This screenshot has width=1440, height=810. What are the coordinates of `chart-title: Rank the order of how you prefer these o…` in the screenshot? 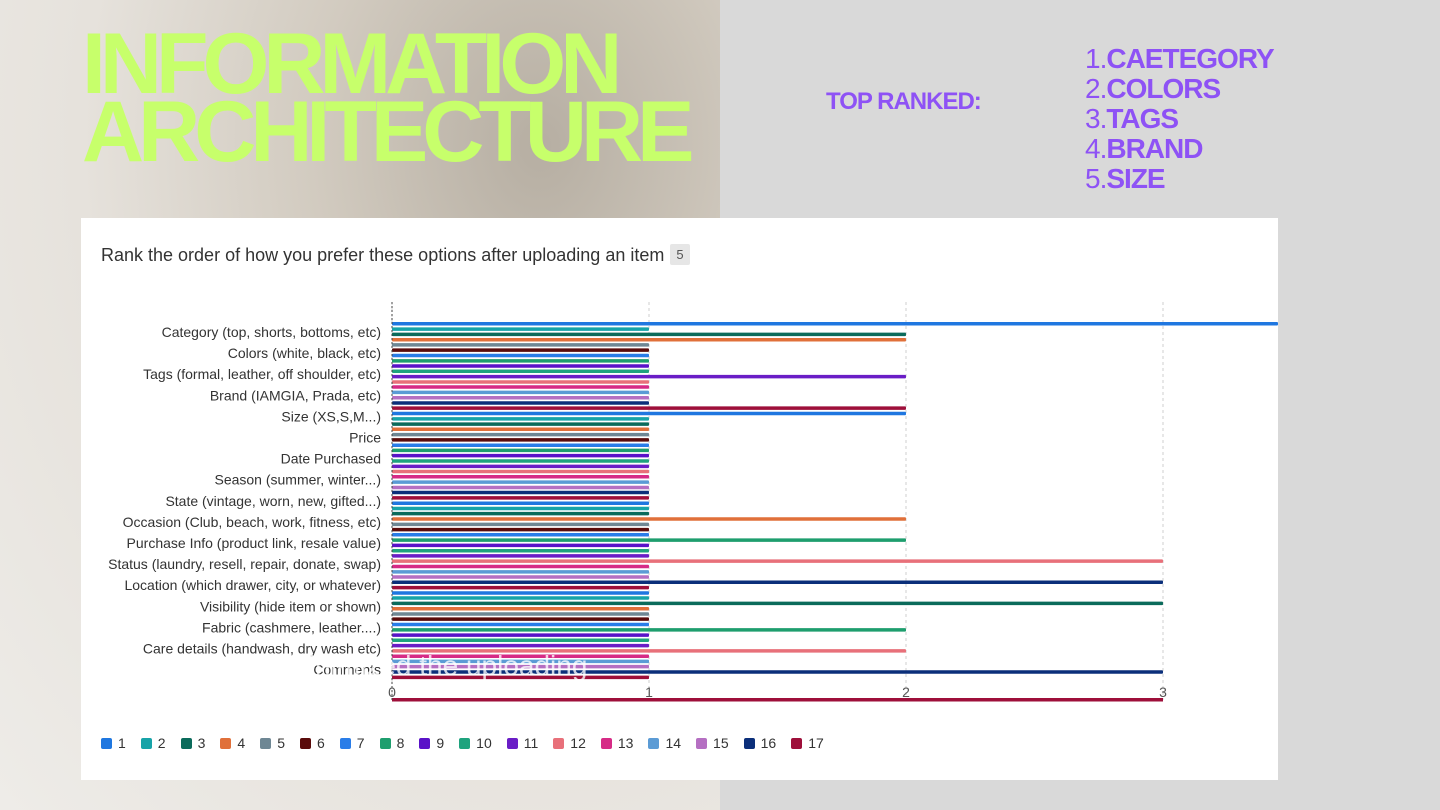 It's located at (383, 255).